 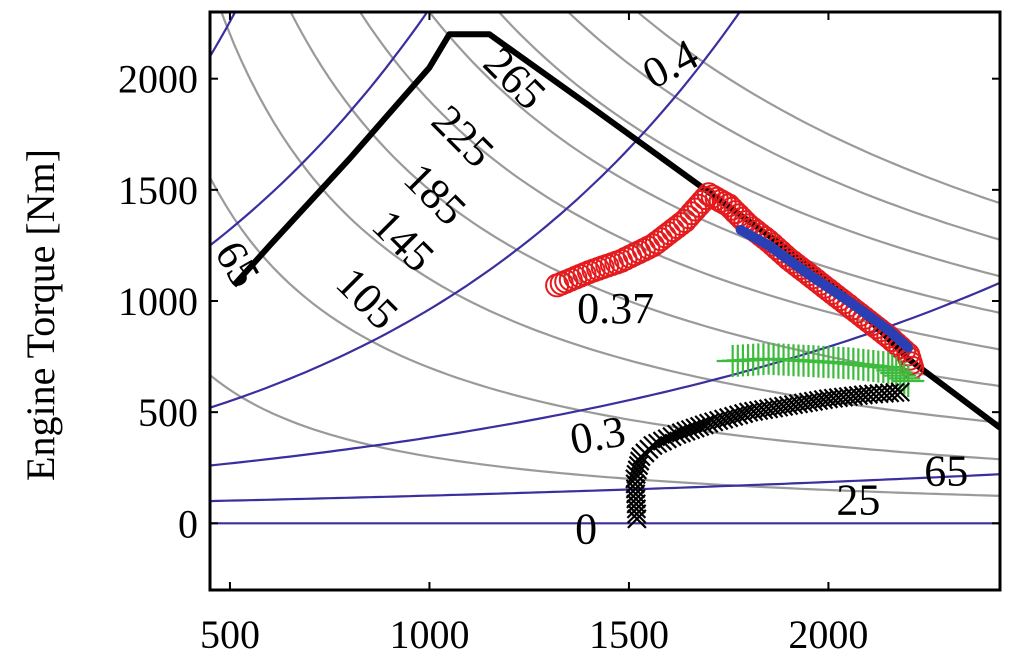 I want to click on y-tick-label: 500, so click(x=168, y=412).